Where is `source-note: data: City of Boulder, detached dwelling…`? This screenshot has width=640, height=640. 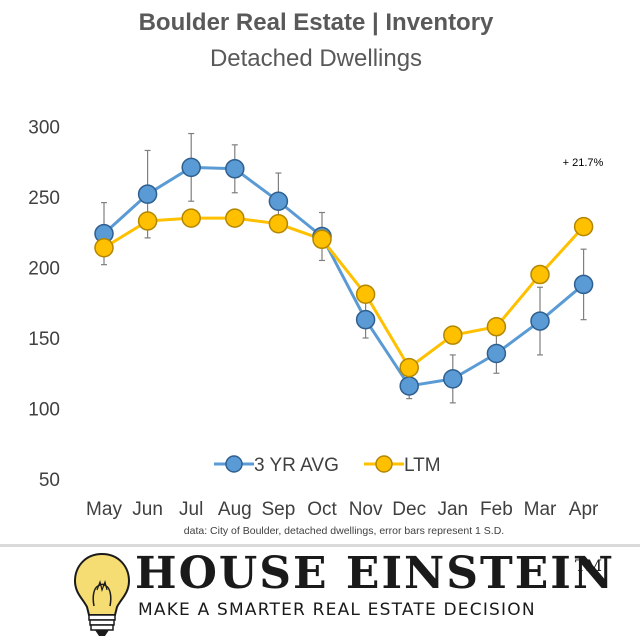 source-note: data: City of Boulder, detached dwelling… is located at coordinates (344, 531).